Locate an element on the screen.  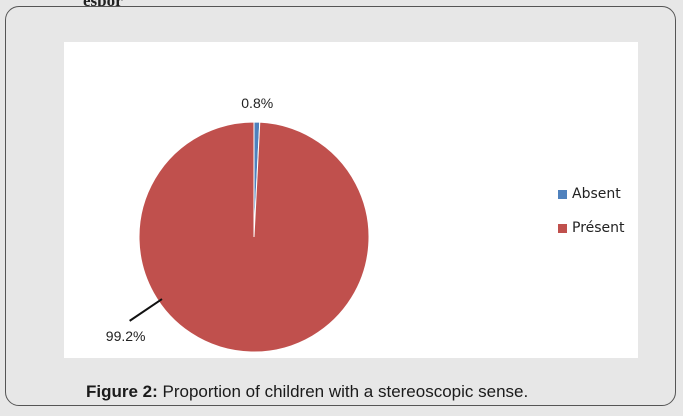
caption-label: Figure 2: is located at coordinates (122, 391).